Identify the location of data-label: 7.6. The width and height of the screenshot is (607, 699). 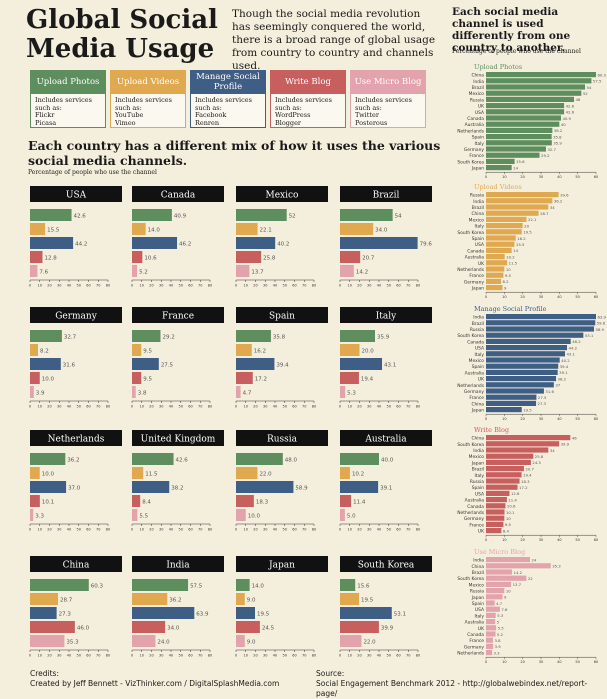
(43, 273).